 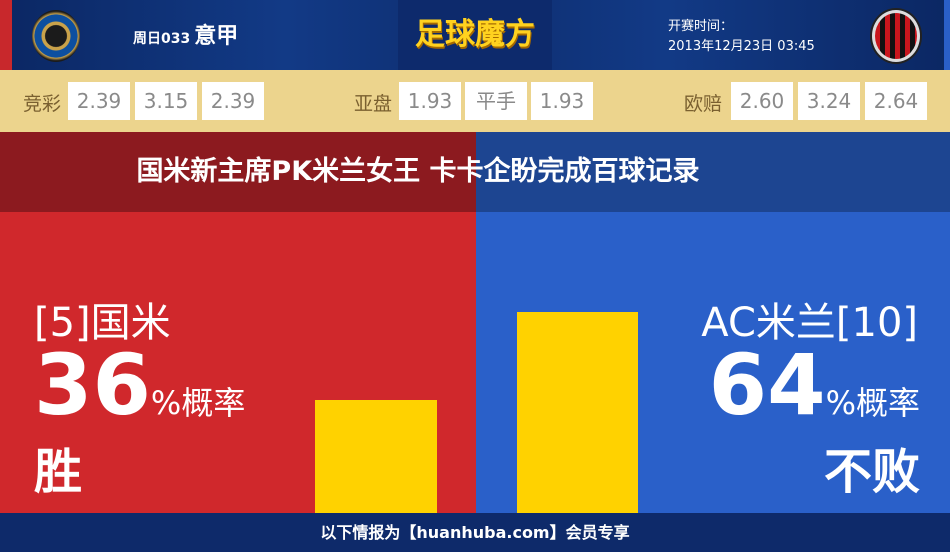 What do you see at coordinates (418, 171) in the screenshot?
I see `headline: 国米新主席PK米兰女王 卡卡企盼完成百球记录` at bounding box center [418, 171].